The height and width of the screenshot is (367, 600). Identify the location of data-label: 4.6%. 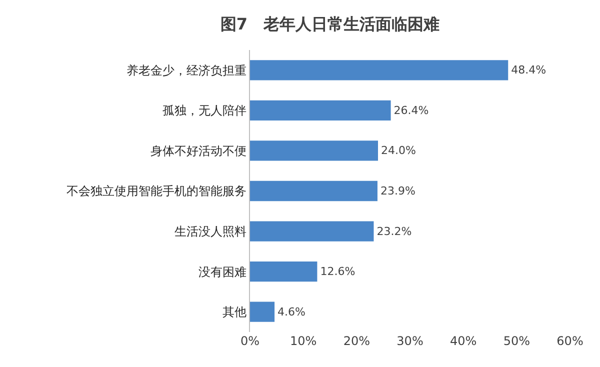
(292, 311).